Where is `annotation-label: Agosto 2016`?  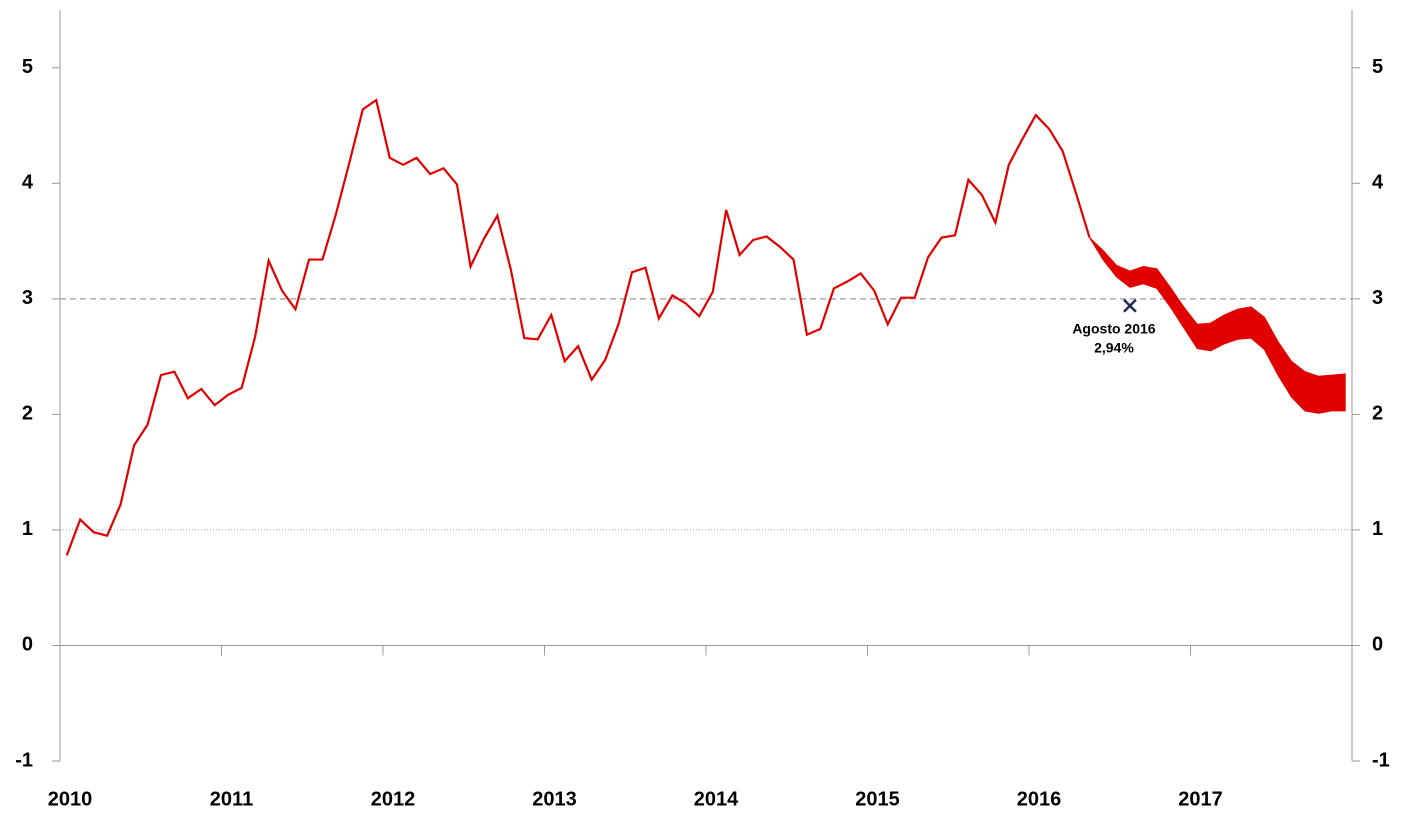
annotation-label: Agosto 2016 is located at coordinates (1113, 328).